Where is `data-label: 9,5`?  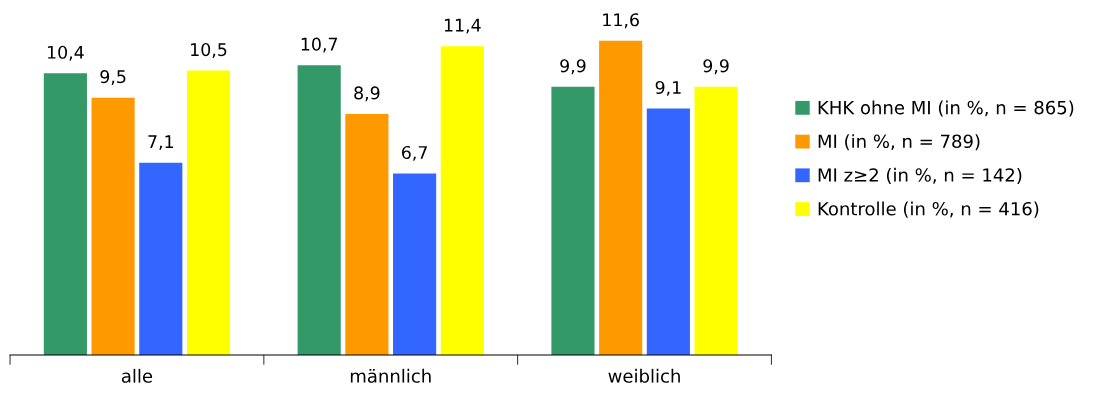
data-label: 9,5 is located at coordinates (113, 77).